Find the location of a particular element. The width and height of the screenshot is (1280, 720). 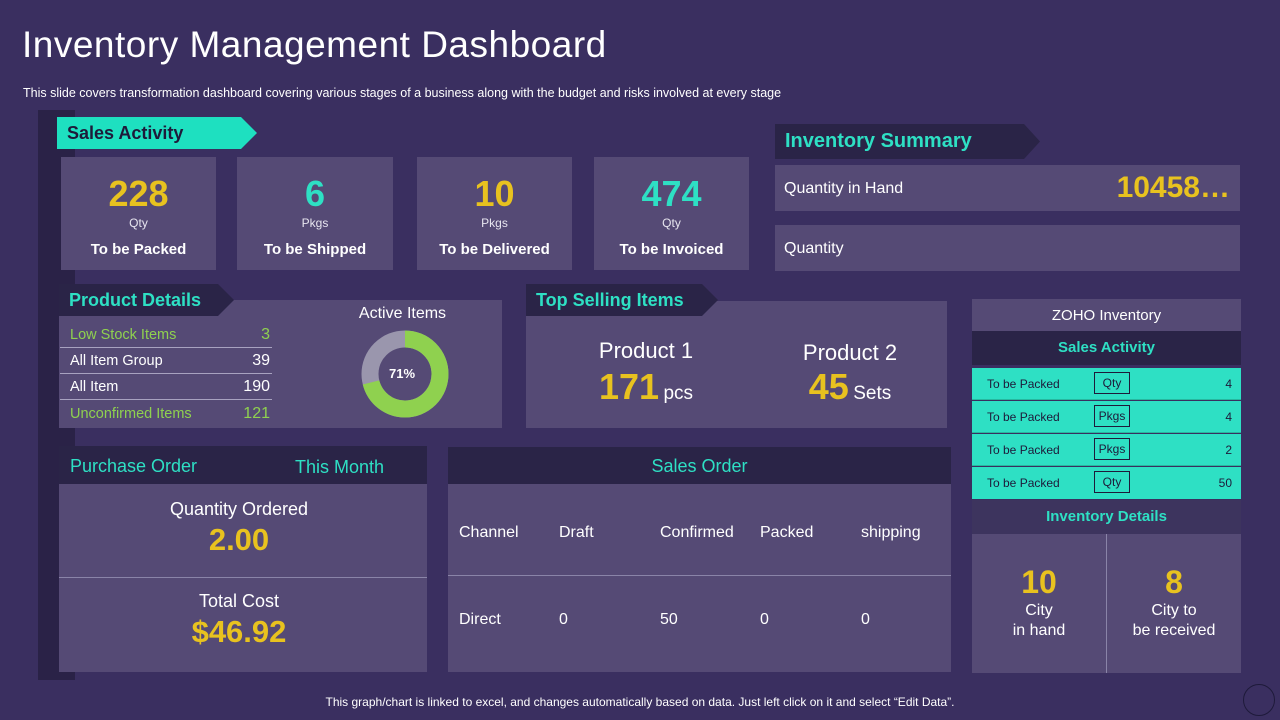

inventory-summary-title: Inventory Summary is located at coordinates (878, 141).